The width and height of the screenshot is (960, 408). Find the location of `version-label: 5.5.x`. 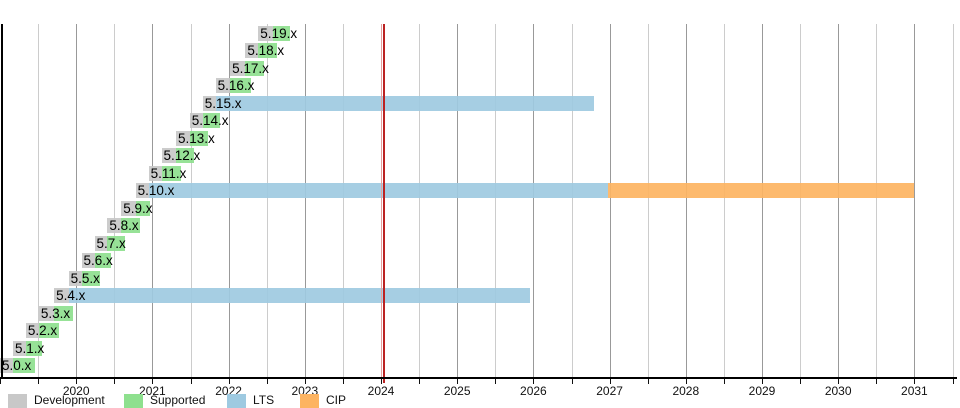

version-label: 5.5.x is located at coordinates (85, 278).